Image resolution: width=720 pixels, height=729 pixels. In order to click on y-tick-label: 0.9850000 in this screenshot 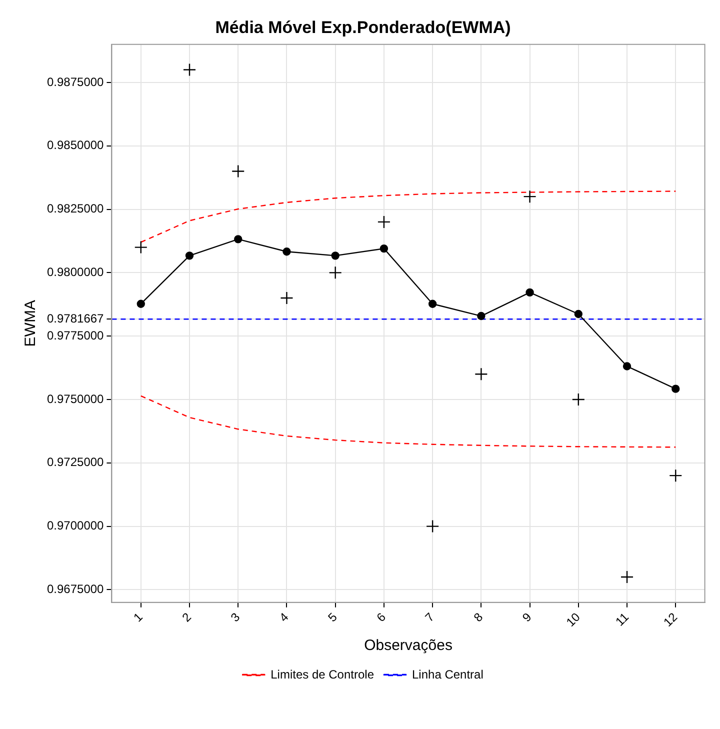, I will do `click(75, 145)`.